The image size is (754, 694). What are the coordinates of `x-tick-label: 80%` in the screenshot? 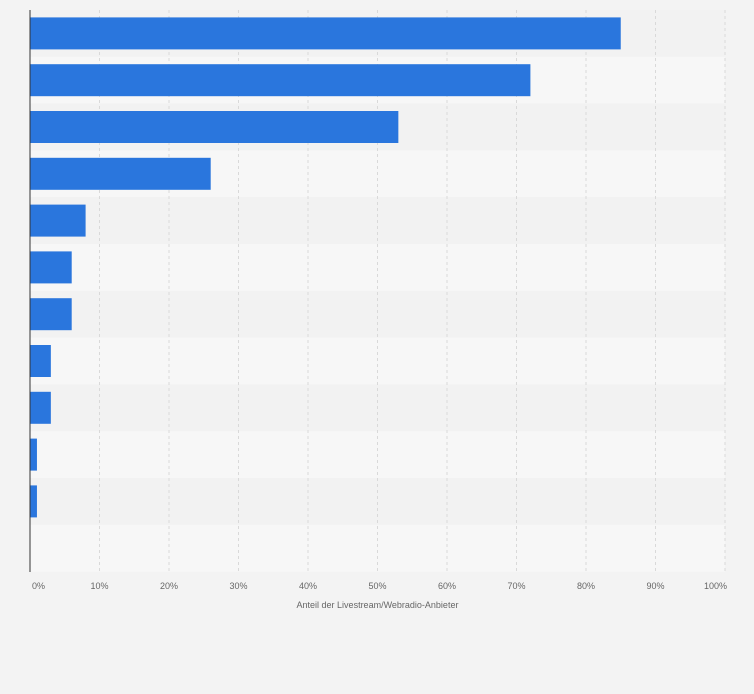 It's located at (586, 586).